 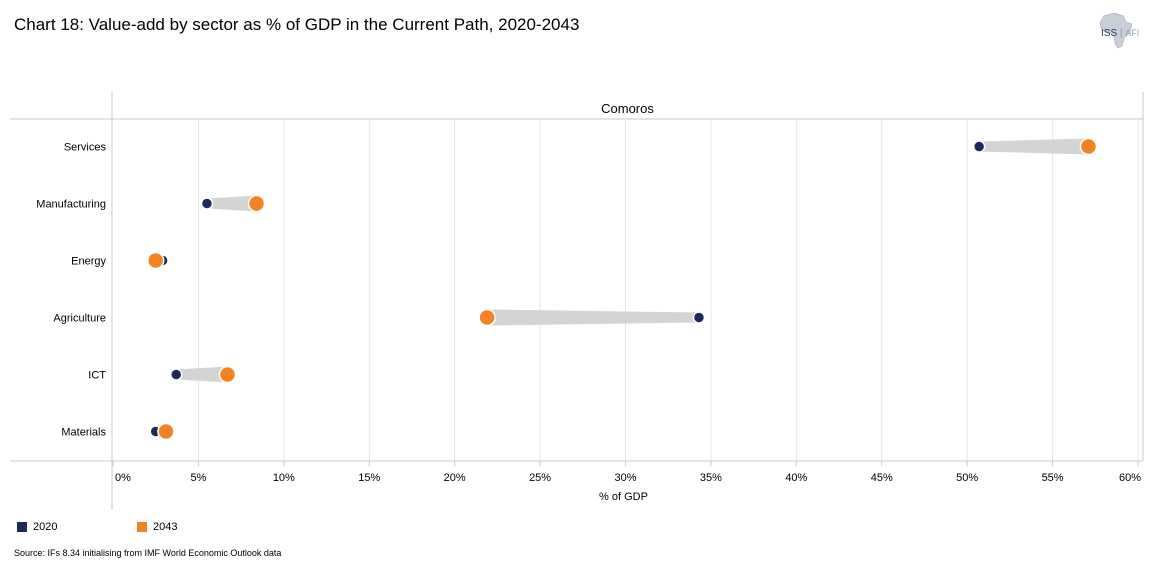 I want to click on logo-sub: AFI, so click(x=1132, y=33).